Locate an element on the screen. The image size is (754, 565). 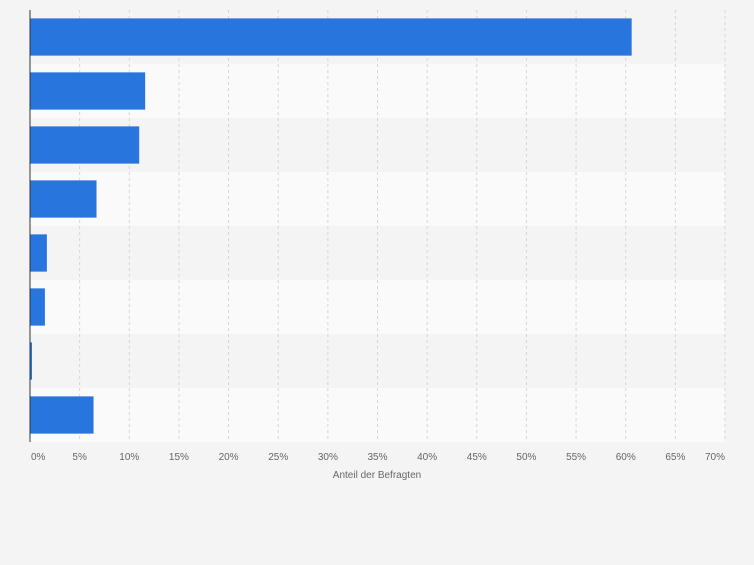
x-tick-label: 65% is located at coordinates (675, 457).